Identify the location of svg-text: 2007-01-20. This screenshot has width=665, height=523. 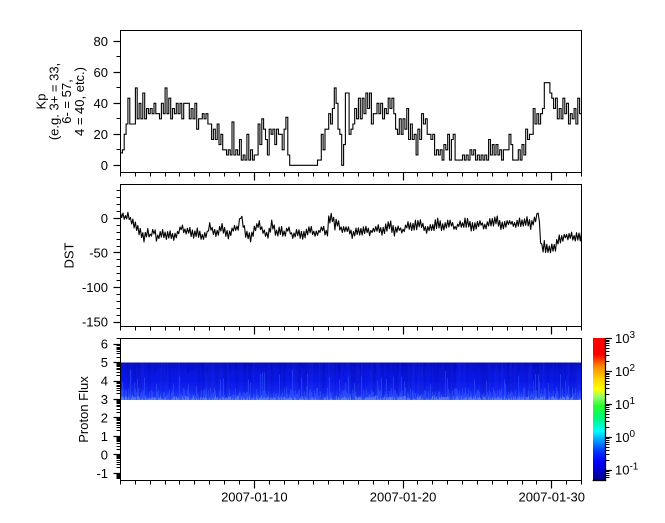
(403, 497).